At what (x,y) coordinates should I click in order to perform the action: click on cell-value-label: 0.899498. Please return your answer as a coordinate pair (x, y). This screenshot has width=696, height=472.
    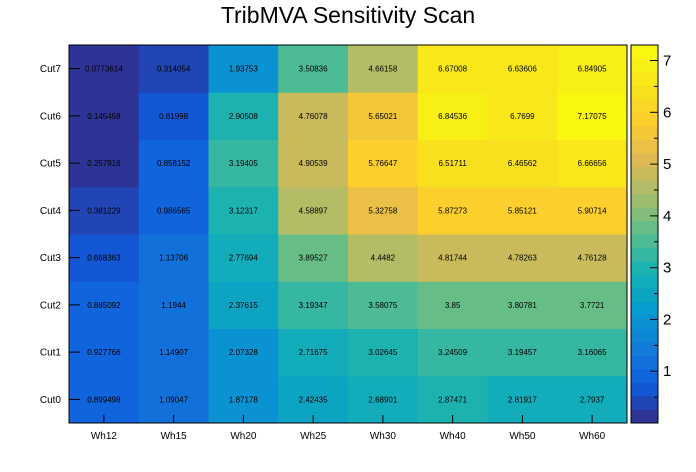
    Looking at the image, I should click on (104, 399).